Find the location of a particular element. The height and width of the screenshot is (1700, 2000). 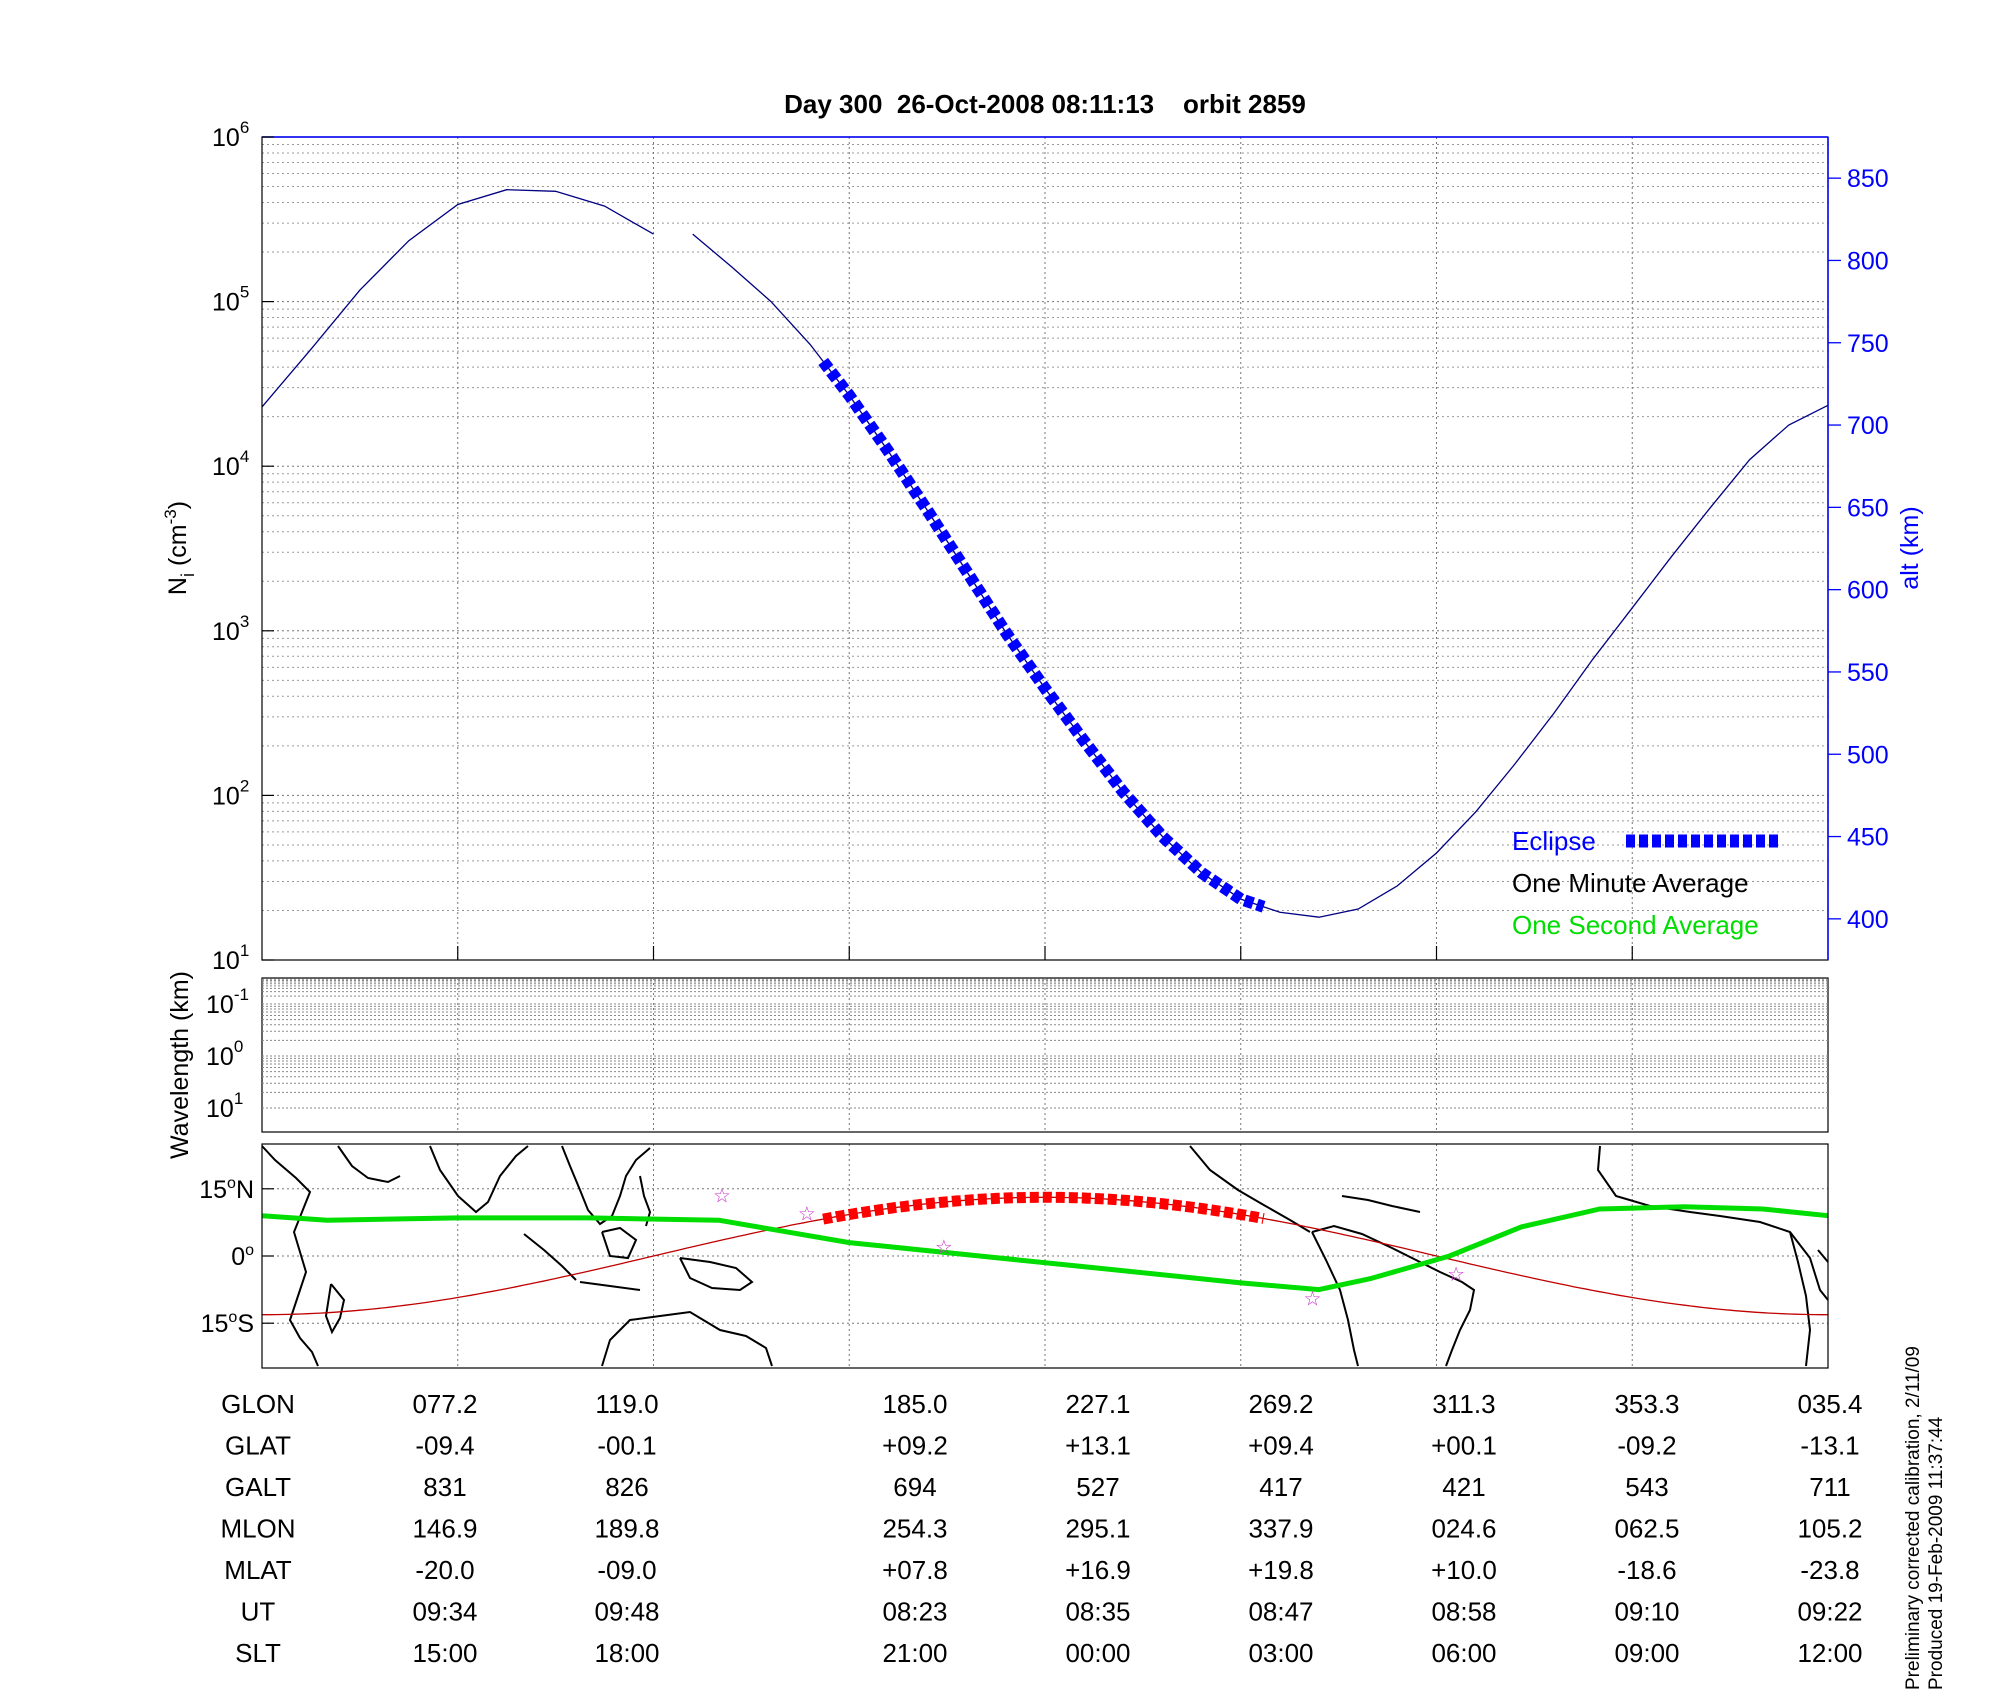

table-cell: 831 is located at coordinates (444, 1487).